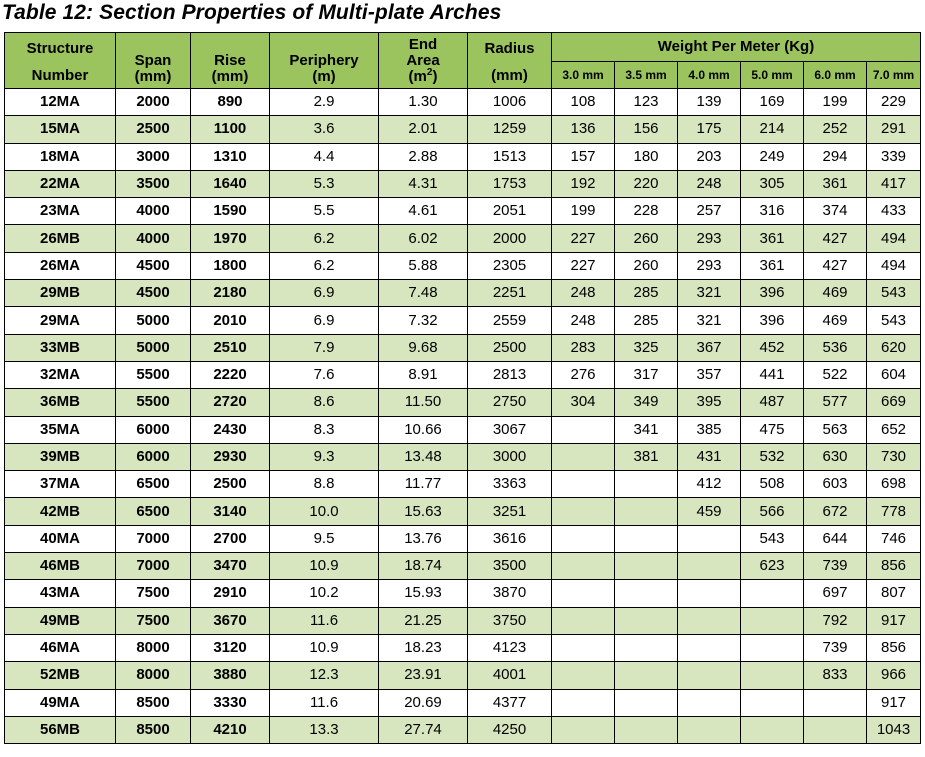 The image size is (925, 757). What do you see at coordinates (423, 702) in the screenshot?
I see `end-area-cell: 20.69` at bounding box center [423, 702].